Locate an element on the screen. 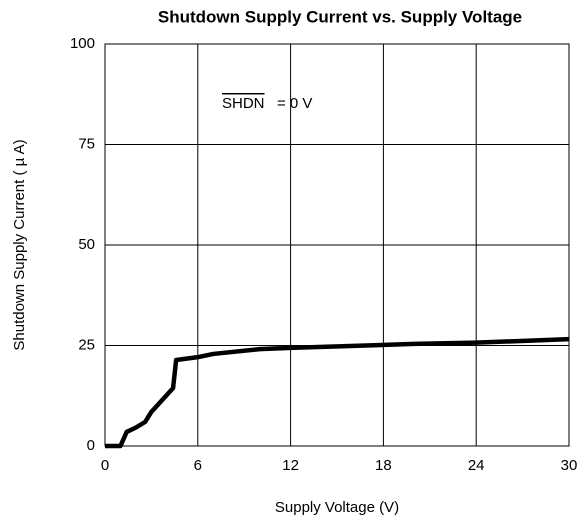 The height and width of the screenshot is (521, 581). x-tick-label: 18 is located at coordinates (383, 465).